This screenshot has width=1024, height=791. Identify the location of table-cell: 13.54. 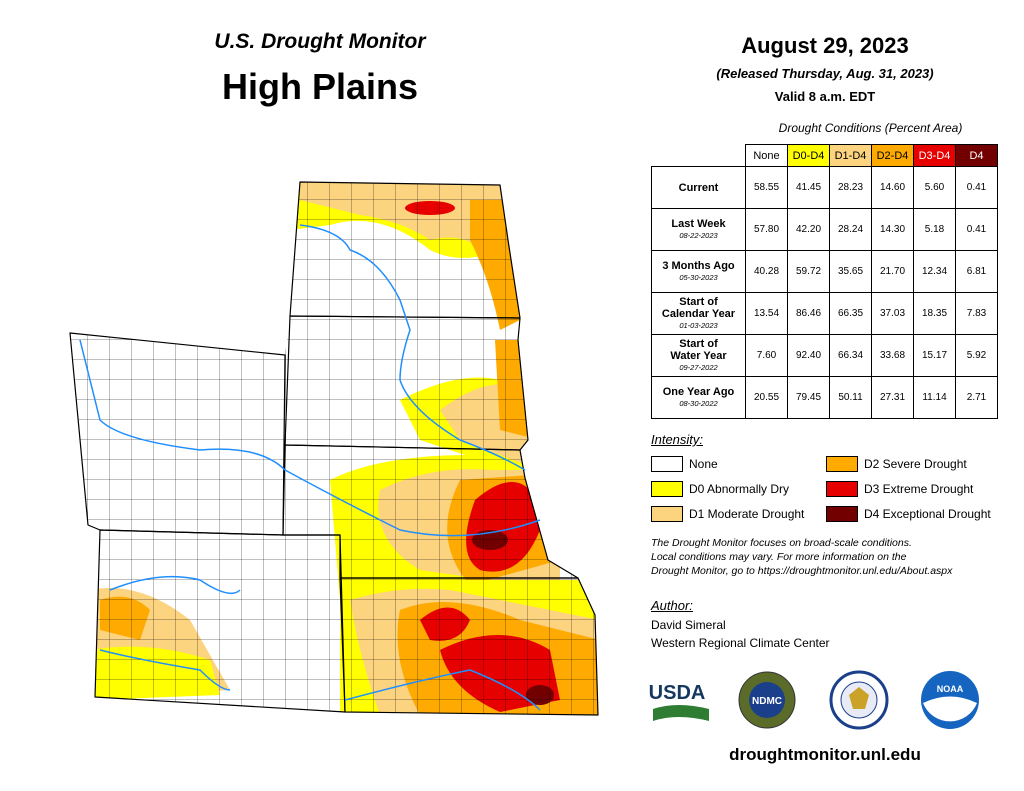
(766, 313).